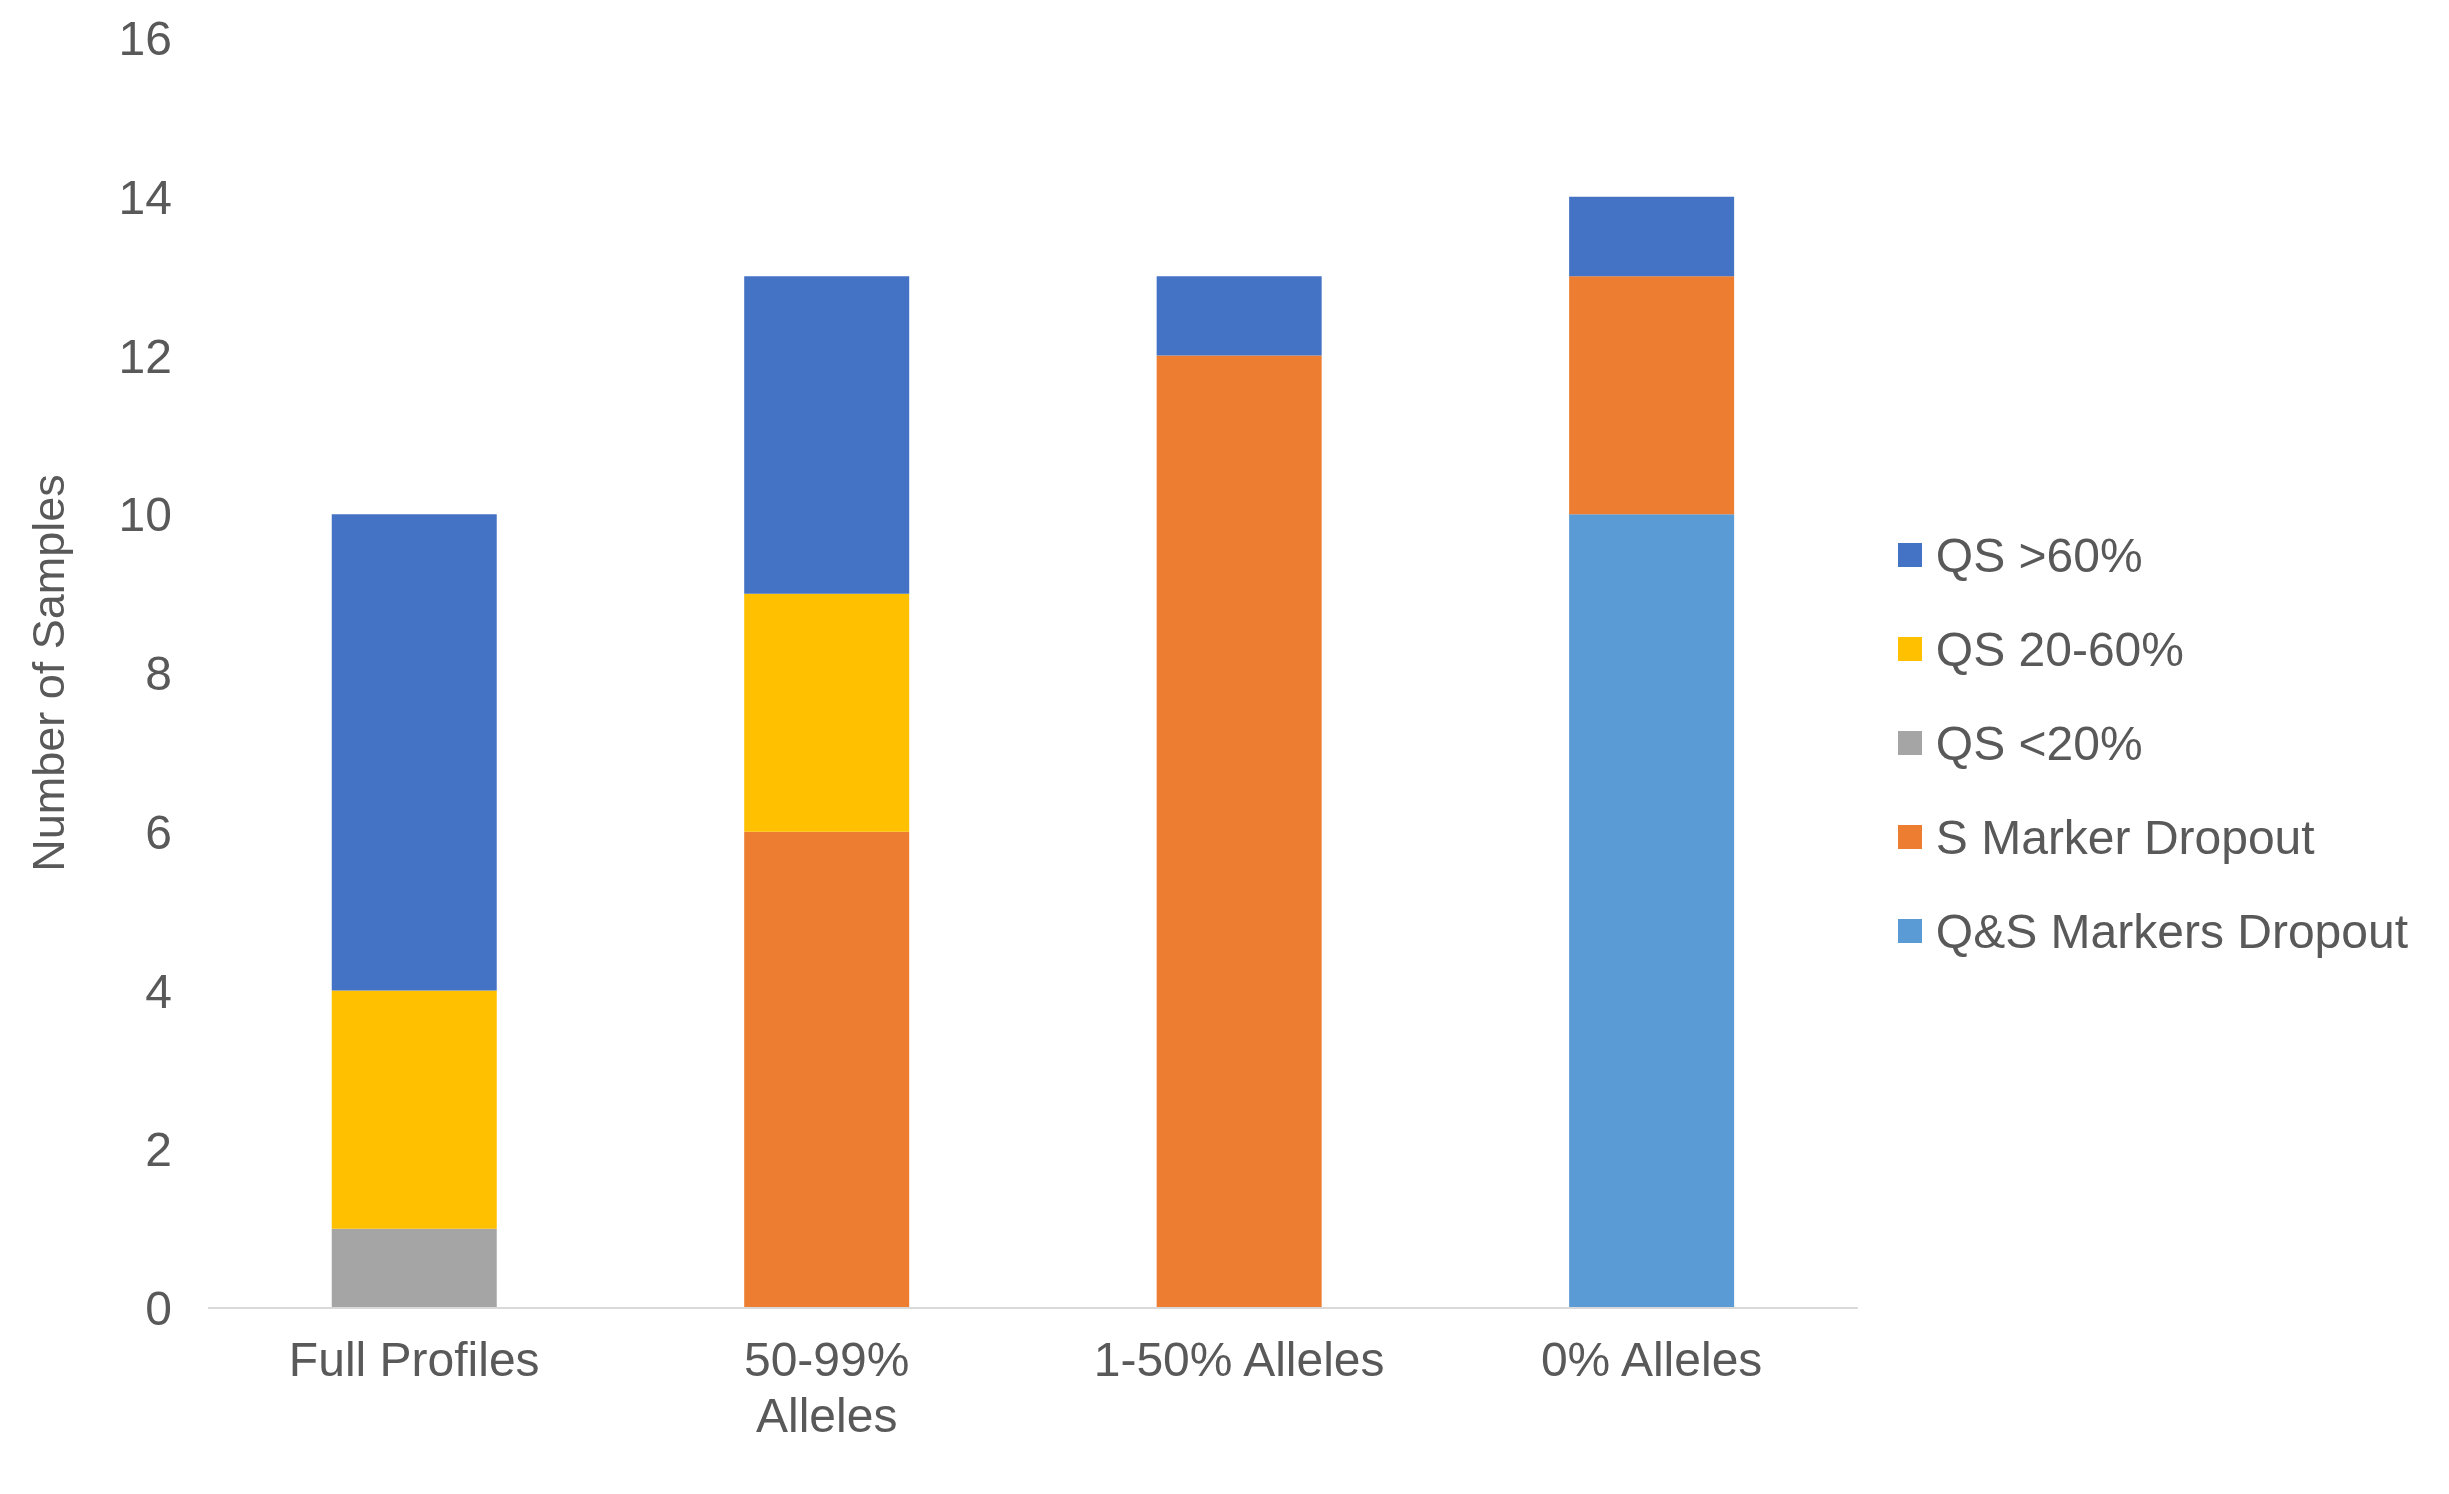 Image resolution: width=2449 pixels, height=1494 pixels. Describe the element at coordinates (158, 832) in the screenshot. I see `y-tick-label: 6` at that location.